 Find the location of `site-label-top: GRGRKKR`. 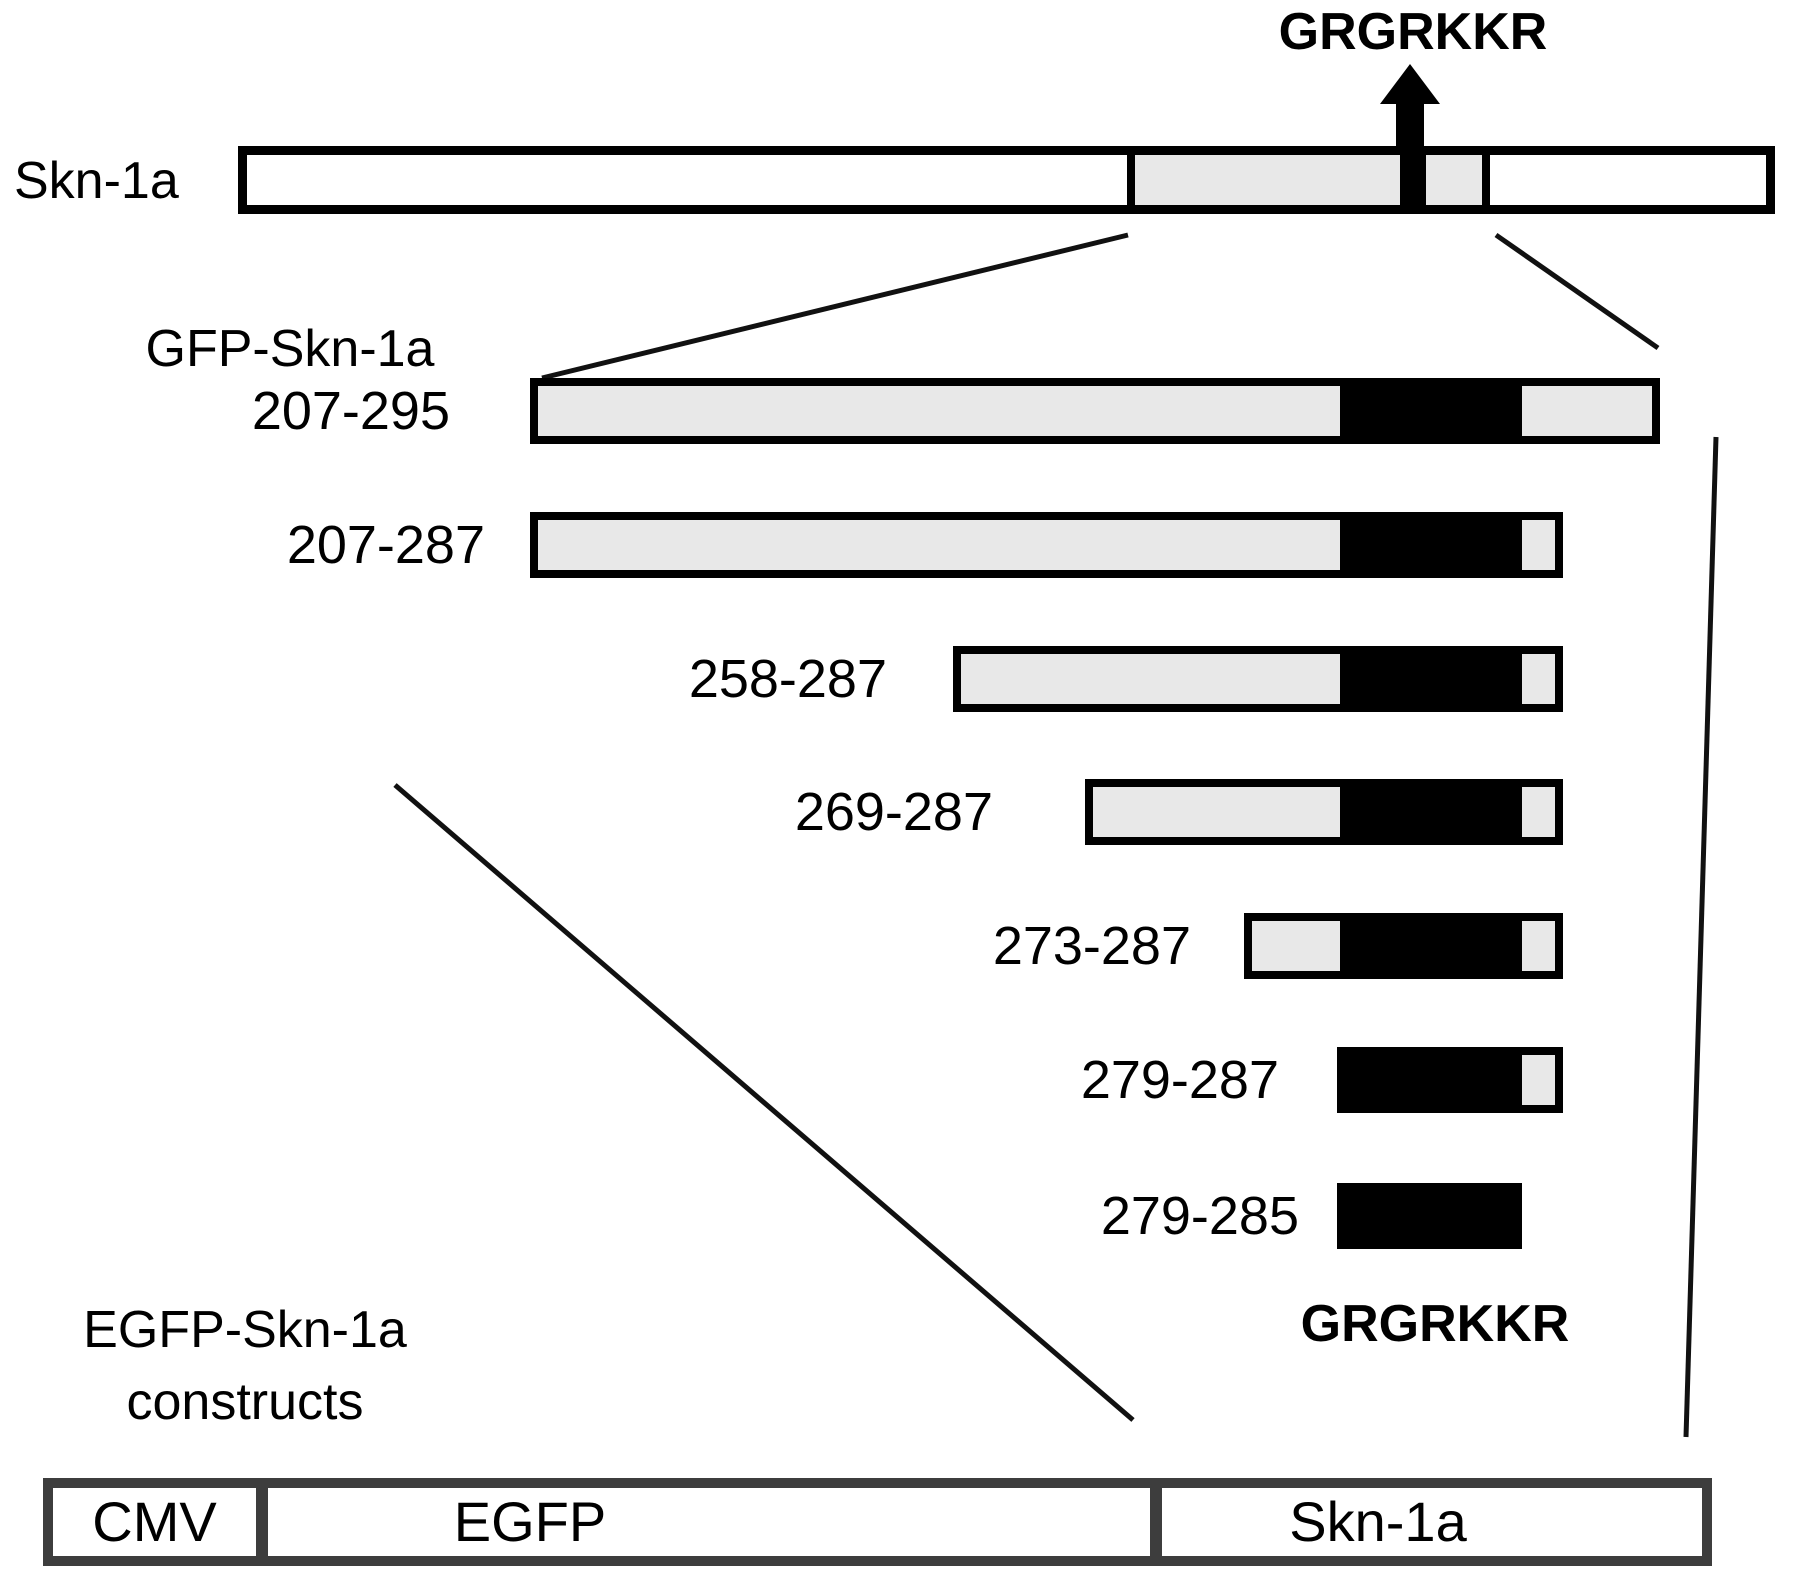

site-label-top: GRGRKKR is located at coordinates (1413, 32).